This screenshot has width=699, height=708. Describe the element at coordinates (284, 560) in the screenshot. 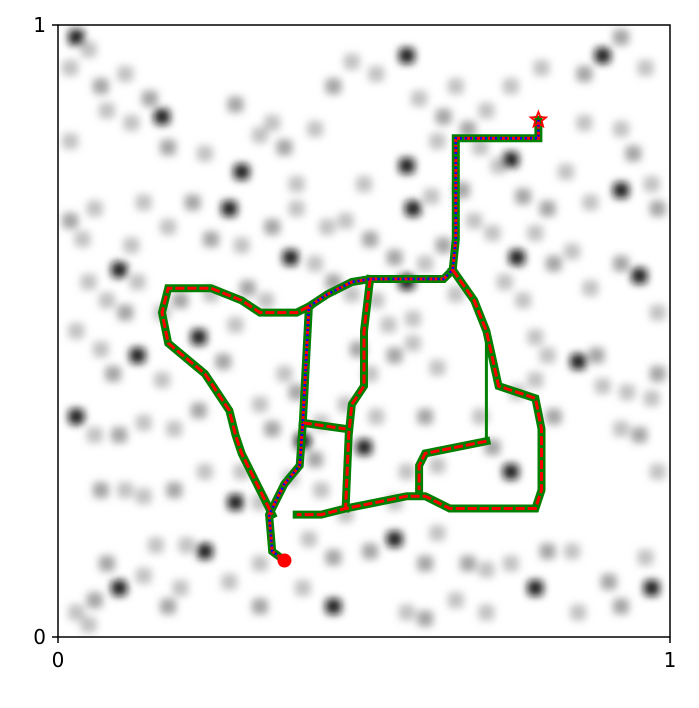

I see `start-marker` at that location.